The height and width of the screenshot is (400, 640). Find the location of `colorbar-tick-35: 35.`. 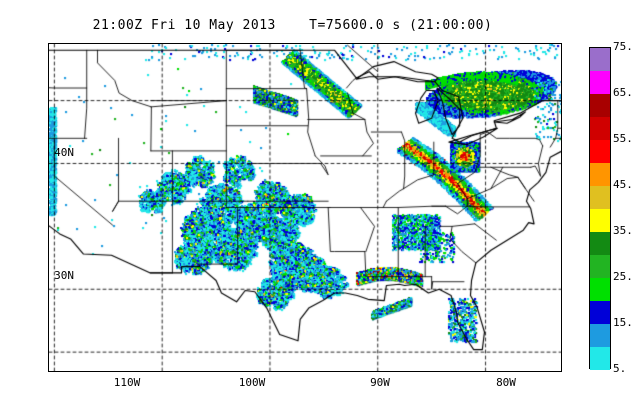

colorbar-tick-35: 35. is located at coordinates (623, 230).